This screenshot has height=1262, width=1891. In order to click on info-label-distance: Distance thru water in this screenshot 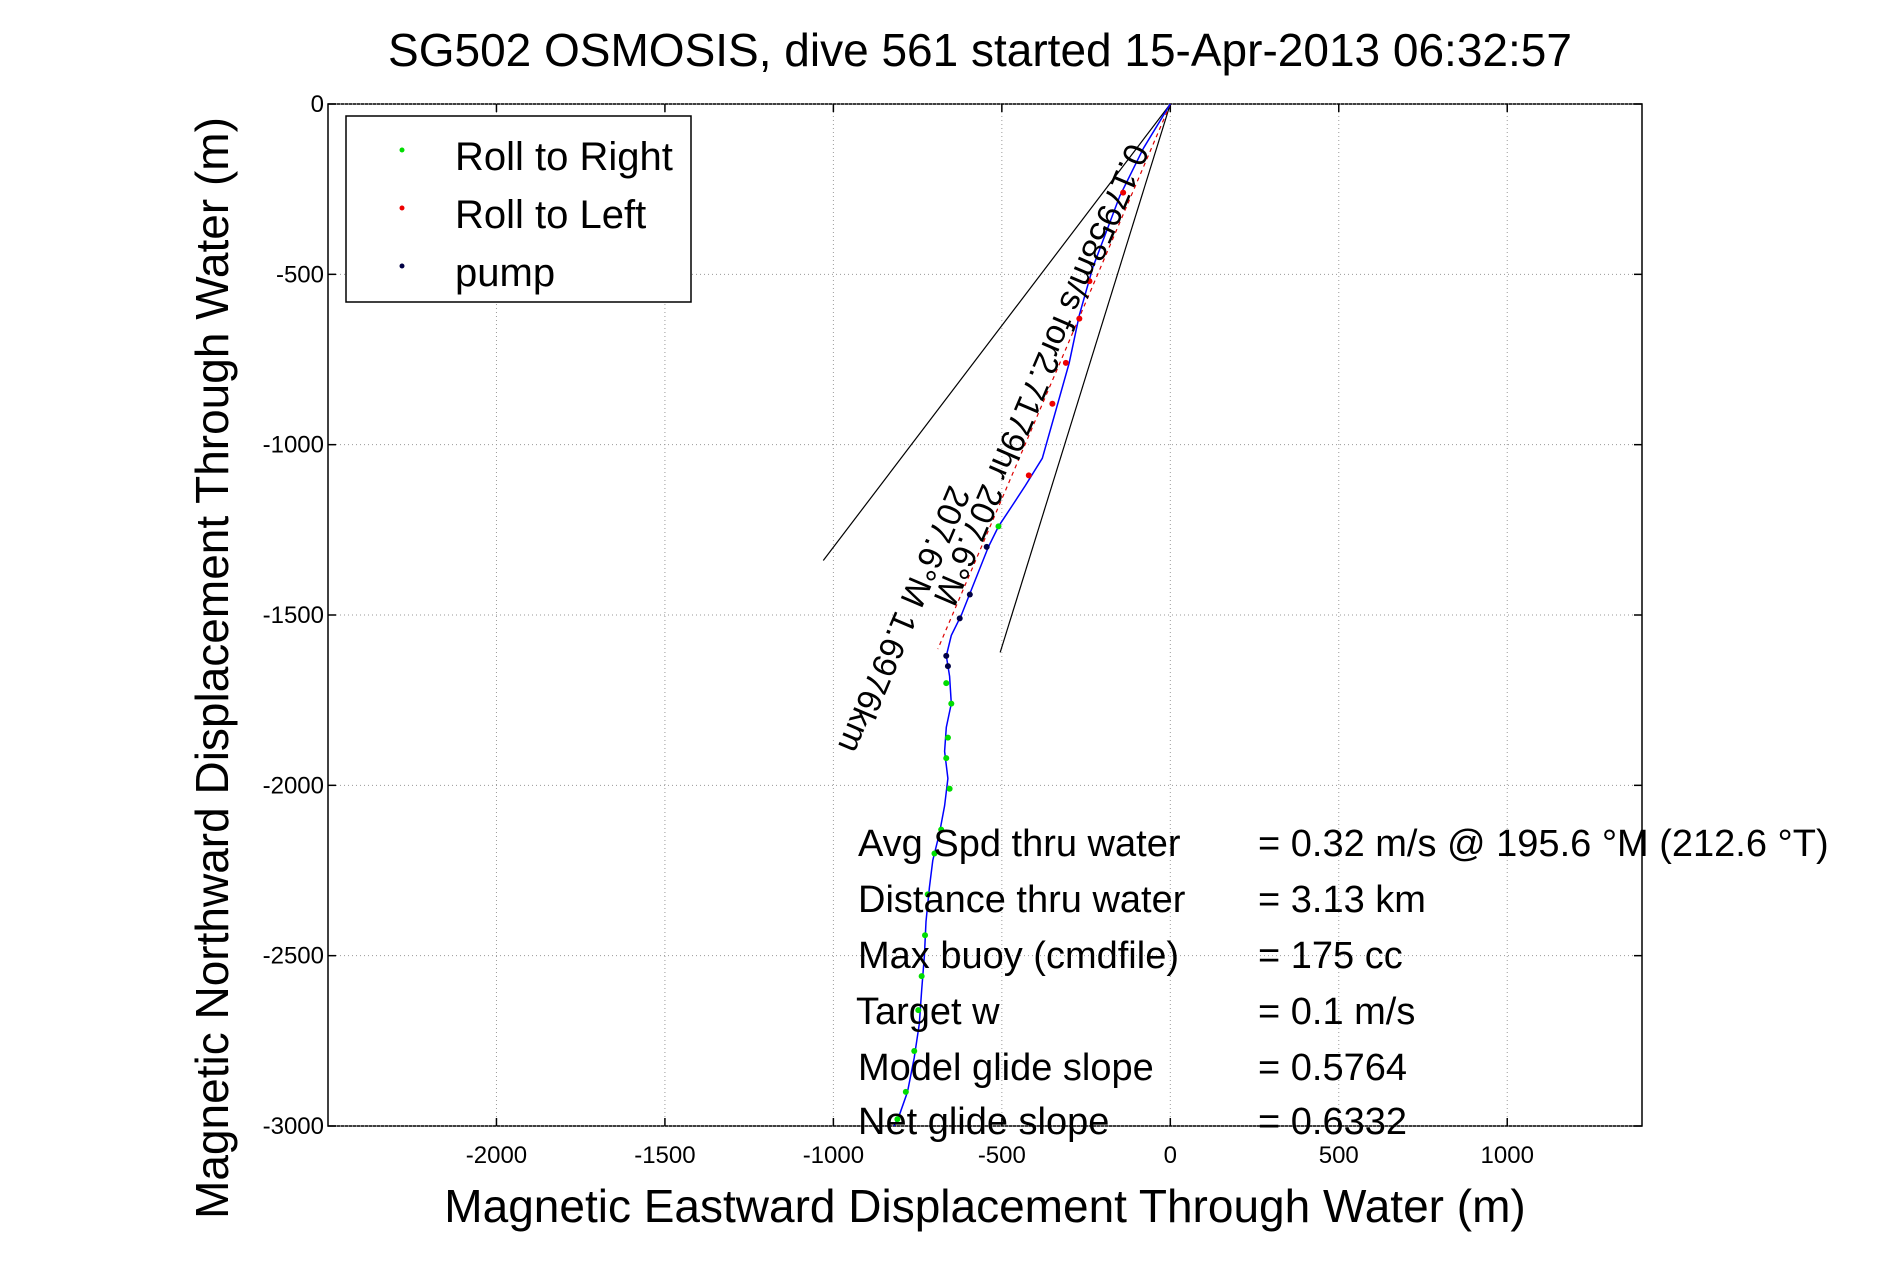, I will do `click(1022, 900)`.